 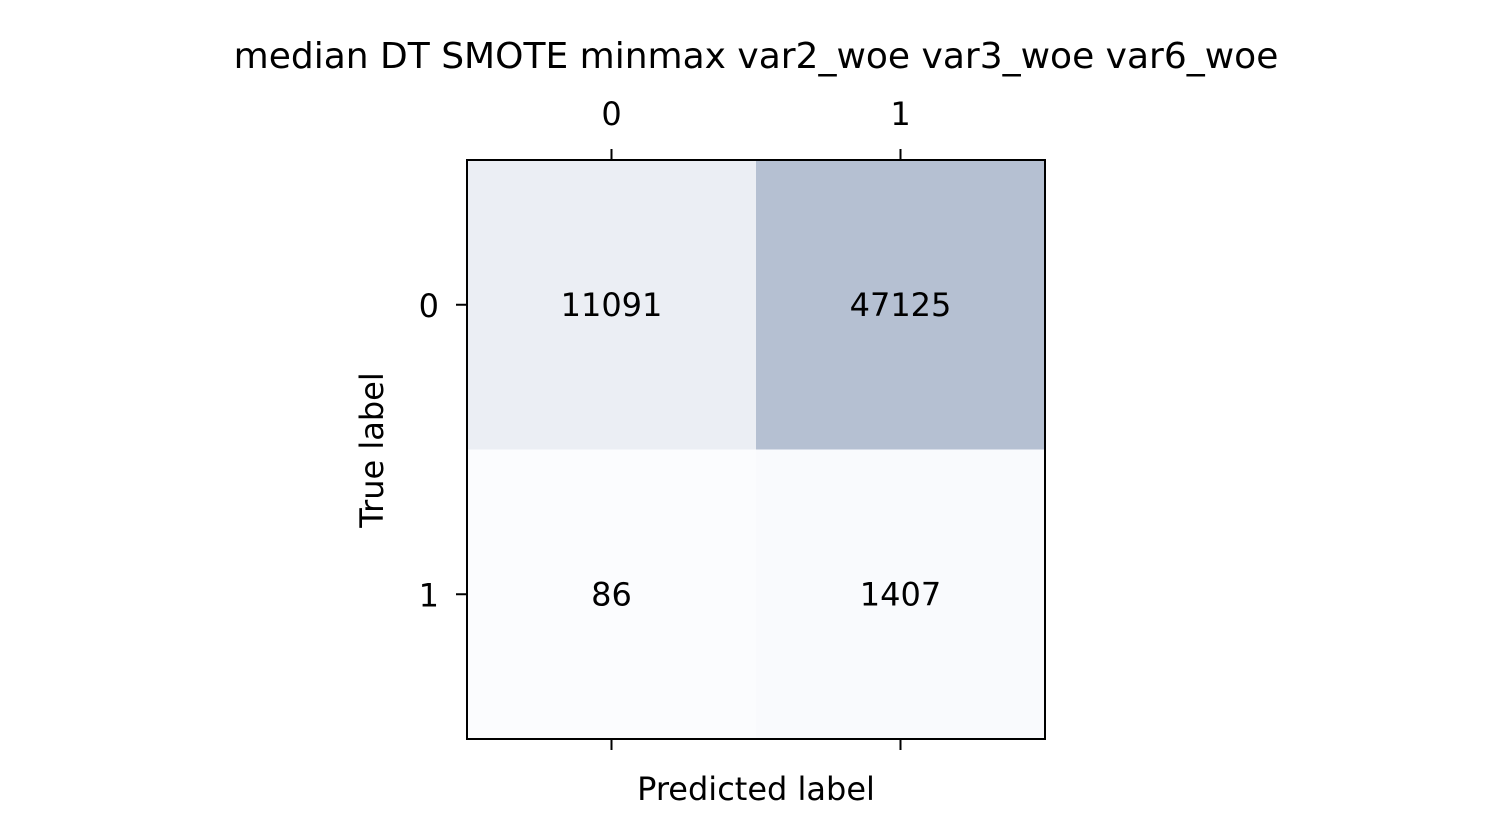 What do you see at coordinates (372, 450) in the screenshot?
I see `y-axis-label: True label` at bounding box center [372, 450].